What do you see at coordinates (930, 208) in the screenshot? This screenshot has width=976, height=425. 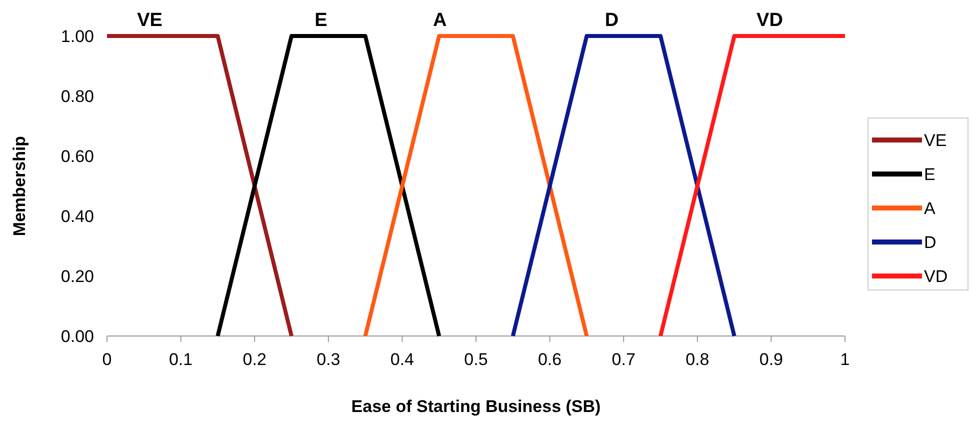 I see `legend-label: A` at bounding box center [930, 208].